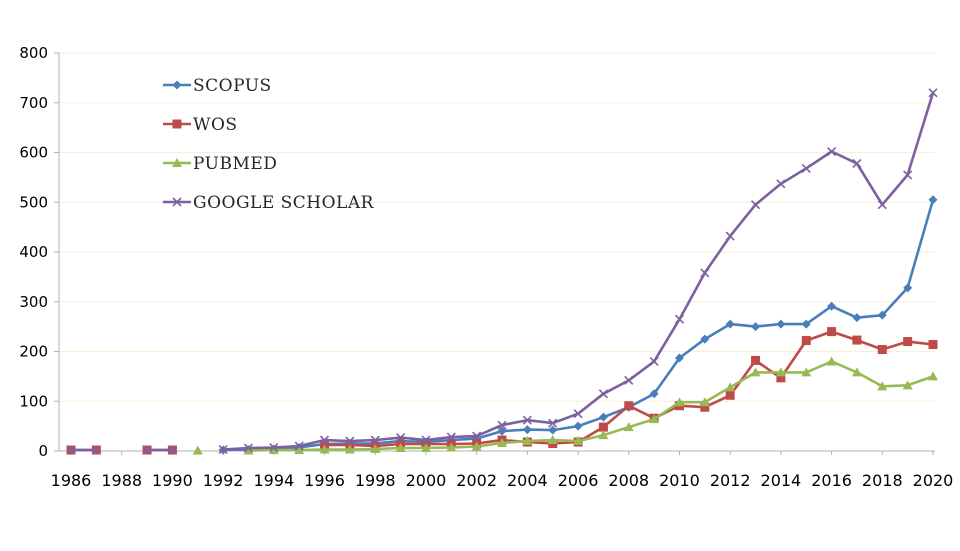 The height and width of the screenshot is (551, 960). What do you see at coordinates (591, 406) in the screenshot?
I see `series-line-pubmed` at bounding box center [591, 406].